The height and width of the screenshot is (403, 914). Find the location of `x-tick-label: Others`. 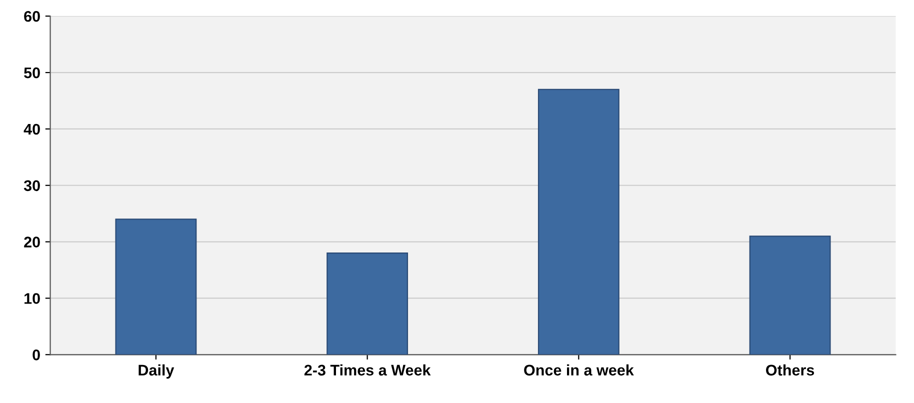

x-tick-label: Others is located at coordinates (790, 370).